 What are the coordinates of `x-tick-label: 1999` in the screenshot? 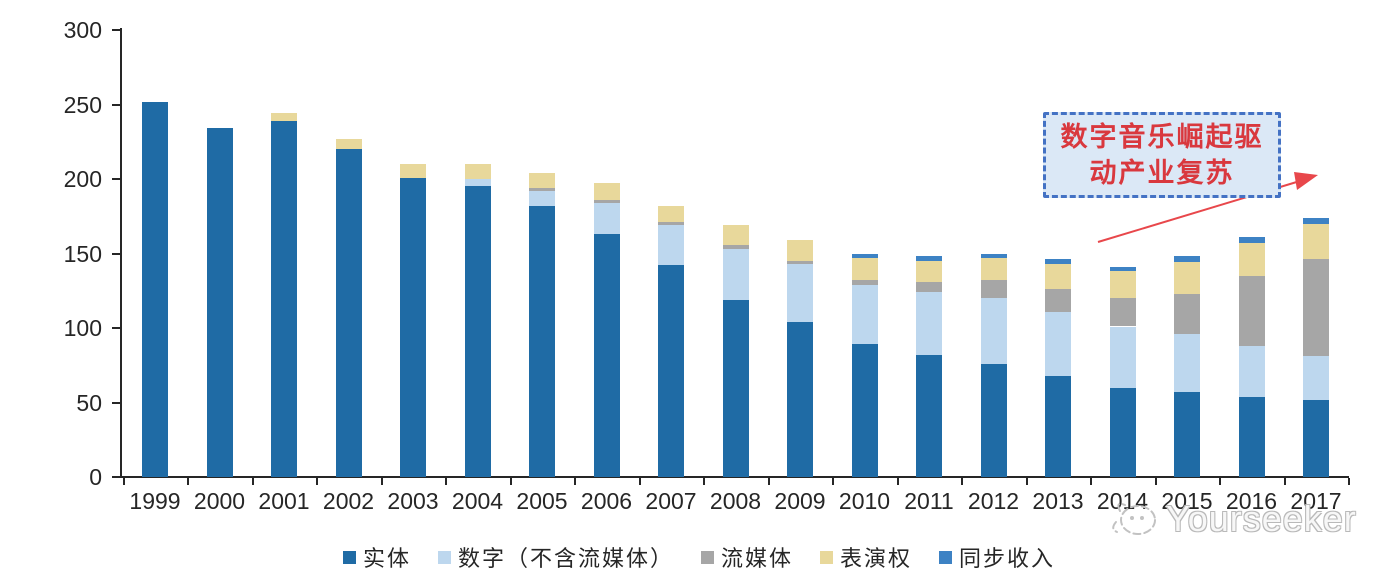 It's located at (155, 501).